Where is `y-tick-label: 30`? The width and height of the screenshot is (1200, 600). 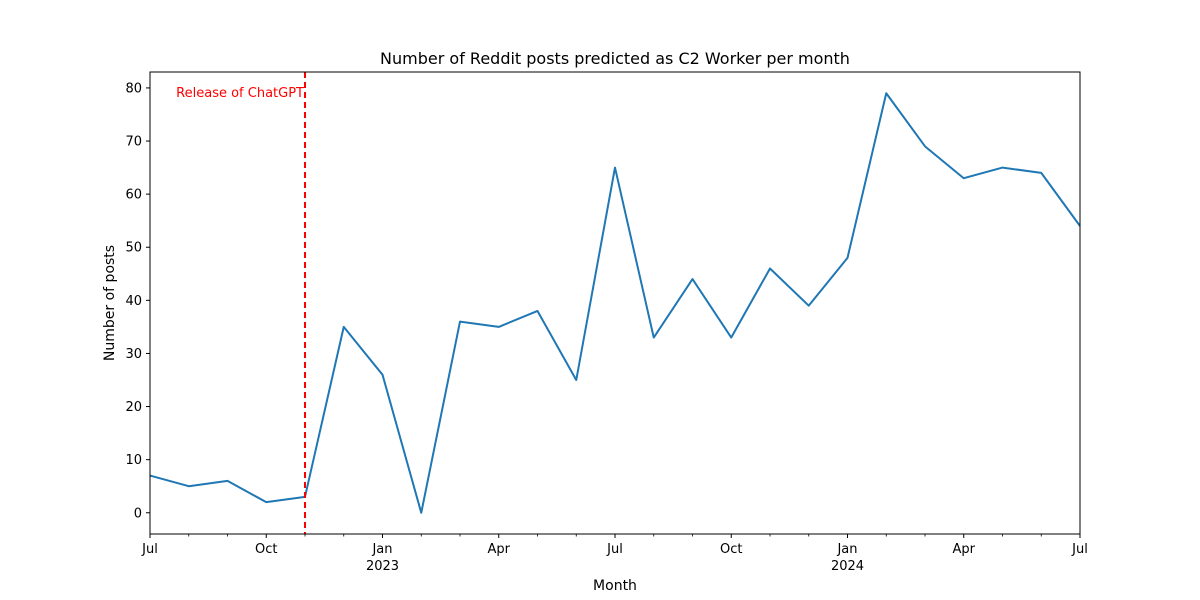 y-tick-label: 30 is located at coordinates (133, 354).